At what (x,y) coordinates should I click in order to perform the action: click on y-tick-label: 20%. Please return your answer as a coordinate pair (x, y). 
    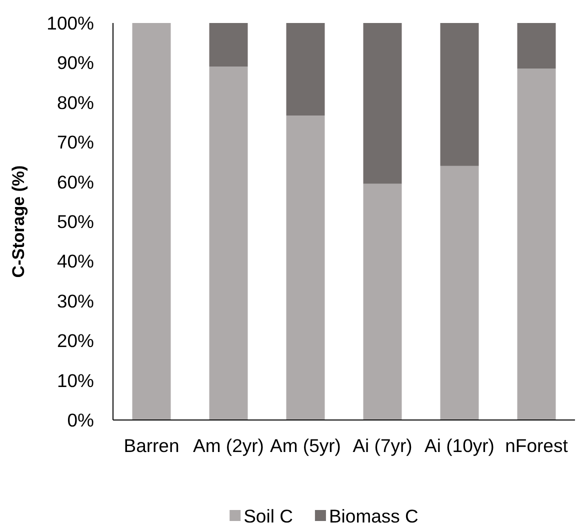
    Looking at the image, I should click on (75, 341).